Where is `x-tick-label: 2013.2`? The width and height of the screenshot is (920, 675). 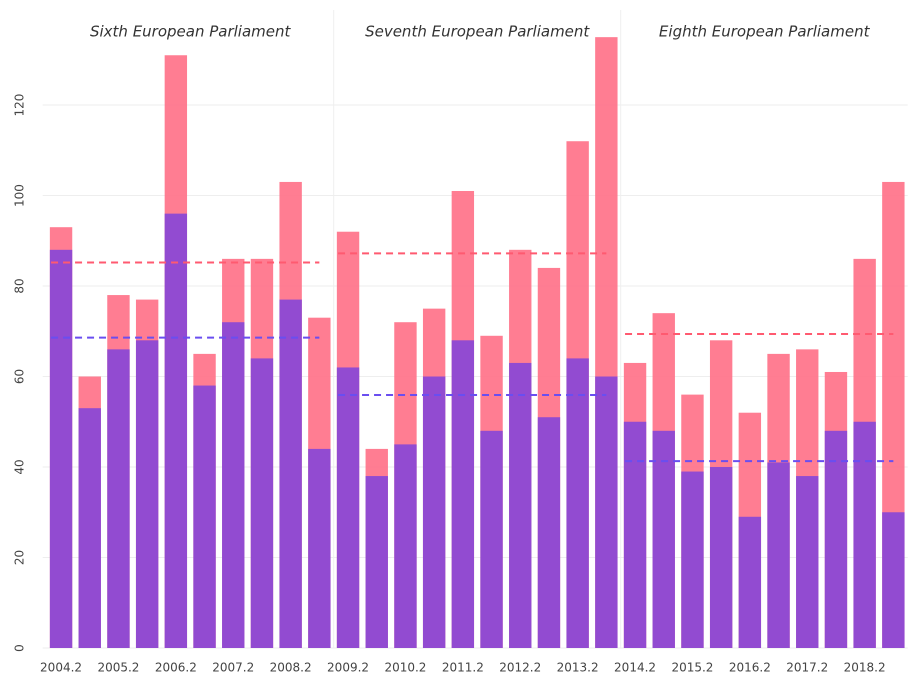
x-tick-label: 2013.2 is located at coordinates (578, 668).